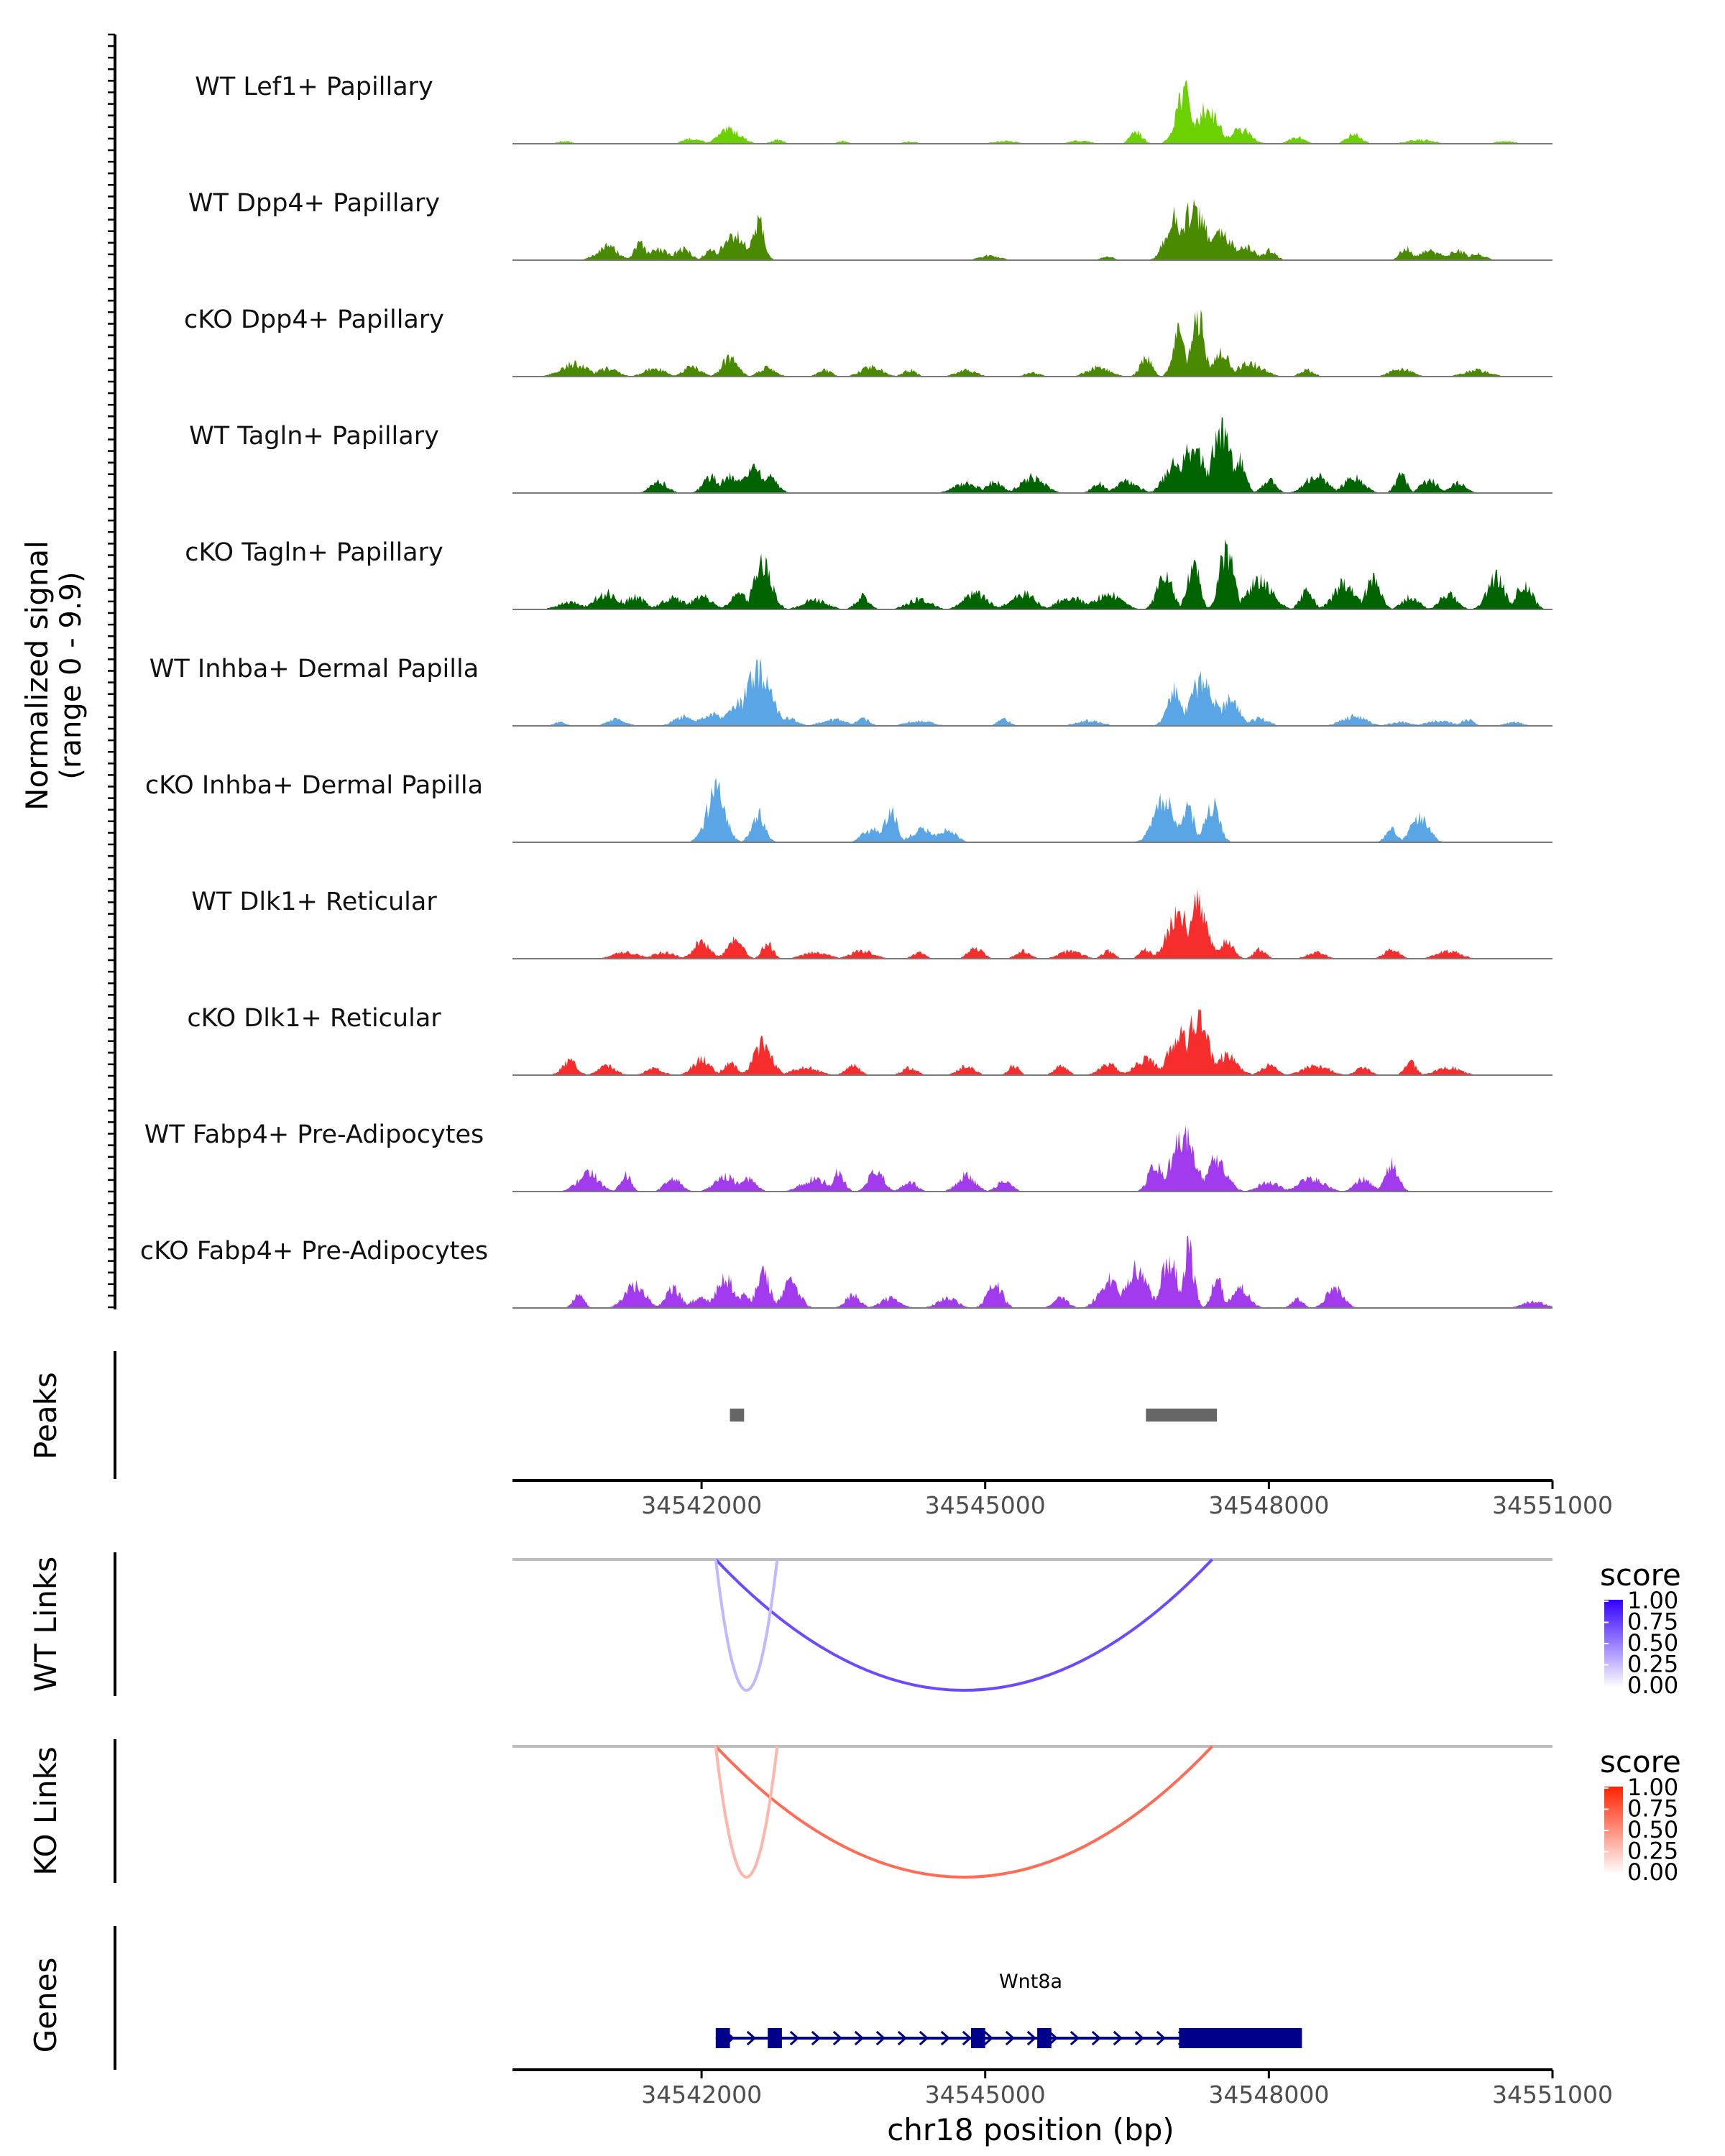 This screenshot has height=2156, width=1725. I want to click on coverage-y-axis, so click(112, 671).